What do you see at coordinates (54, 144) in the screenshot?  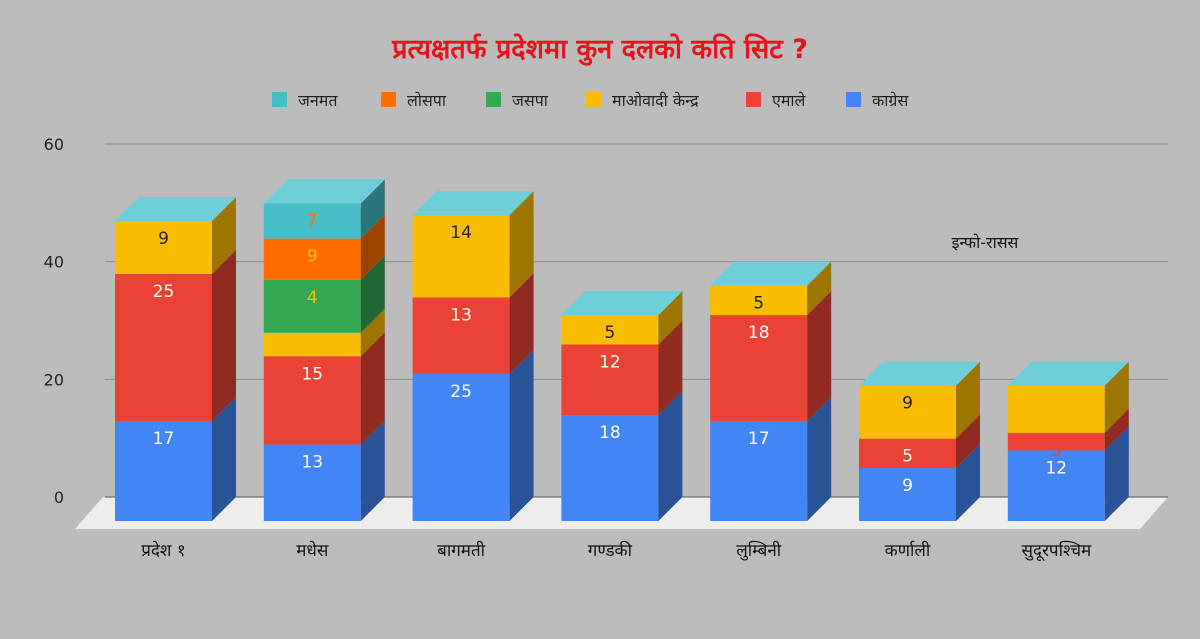 I see `y-tick-label: 60` at bounding box center [54, 144].